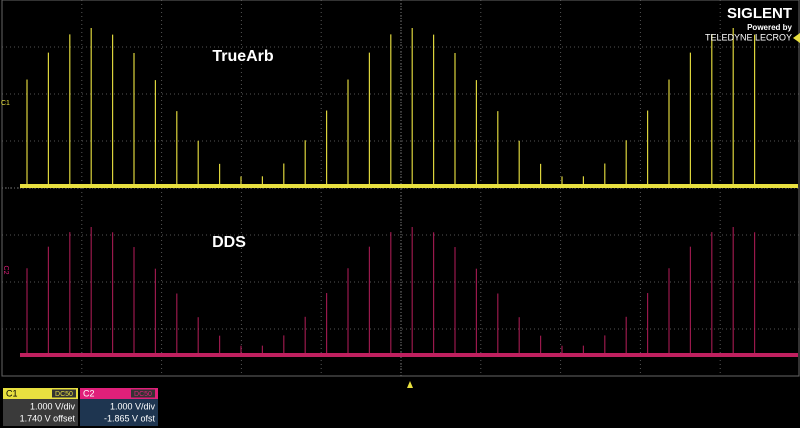 The height and width of the screenshot is (428, 800). I want to click on channel-name: C1, so click(12, 393).